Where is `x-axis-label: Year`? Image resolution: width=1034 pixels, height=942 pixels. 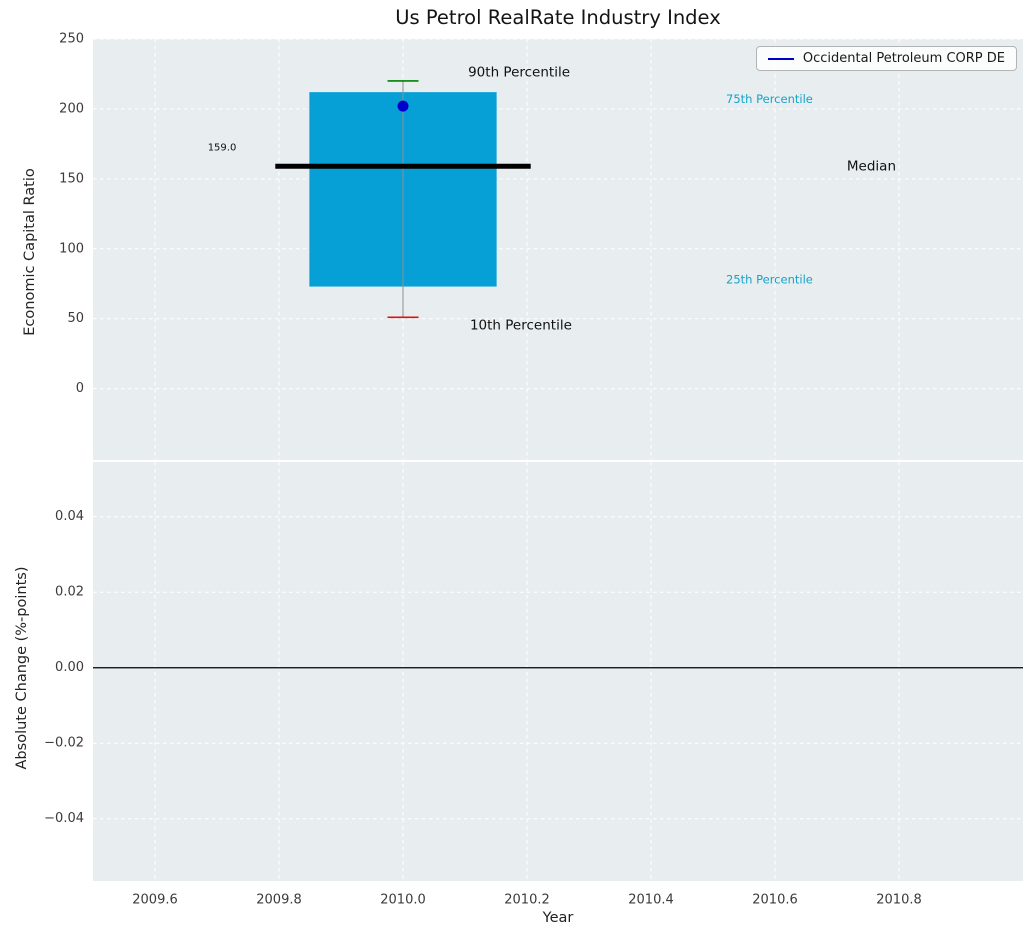
x-axis-label: Year is located at coordinates (558, 918).